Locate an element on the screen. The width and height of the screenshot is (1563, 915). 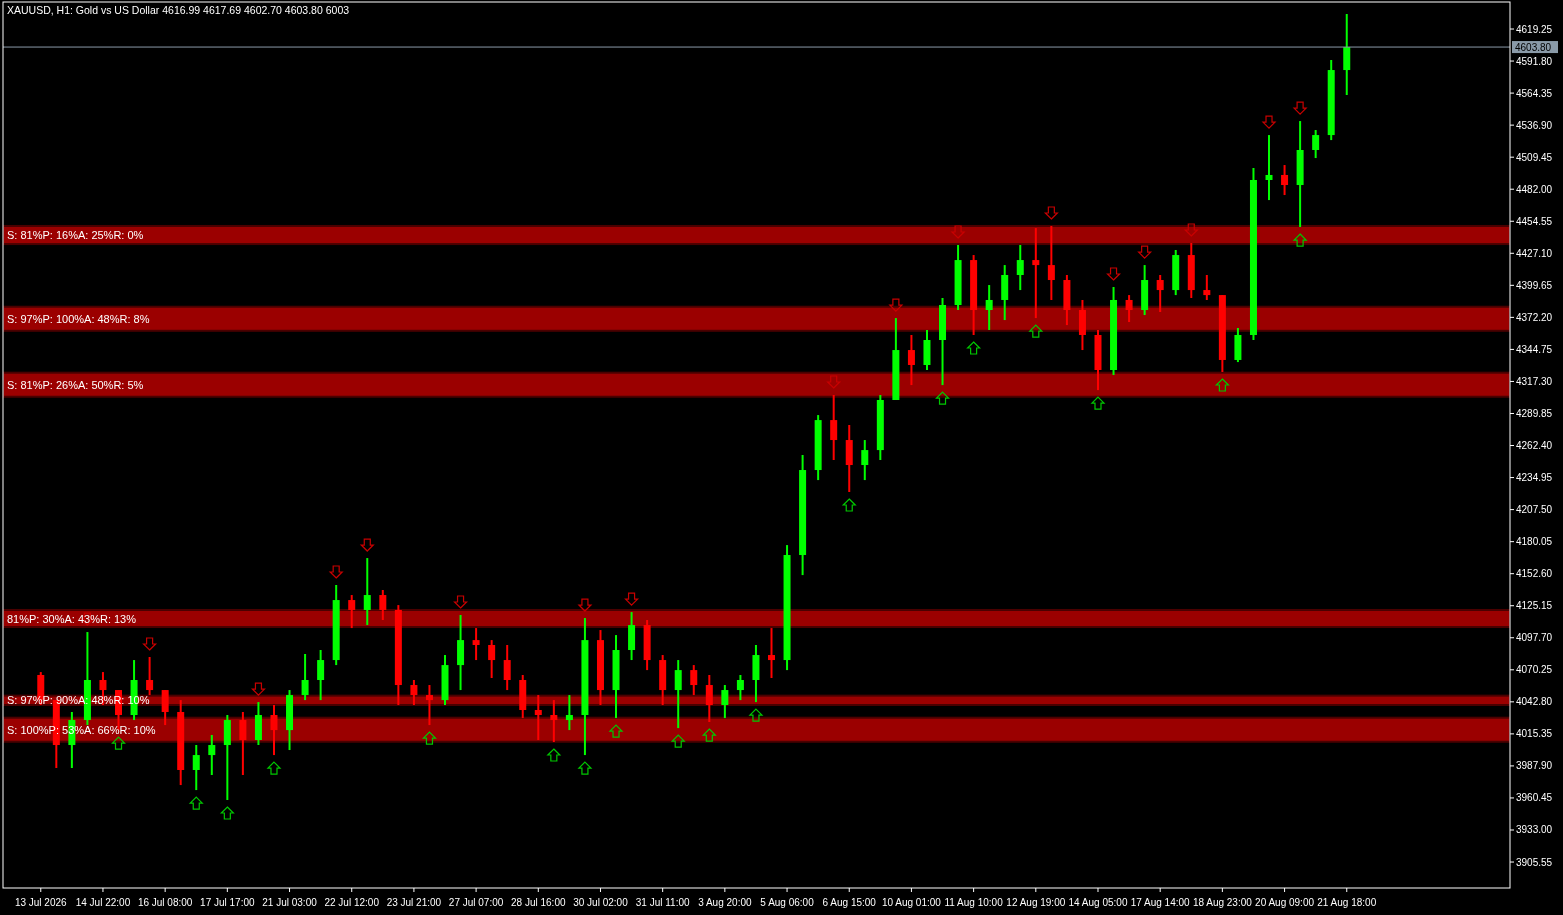
x-tick-label: 30 Jul 02:00 is located at coordinates (601, 902).